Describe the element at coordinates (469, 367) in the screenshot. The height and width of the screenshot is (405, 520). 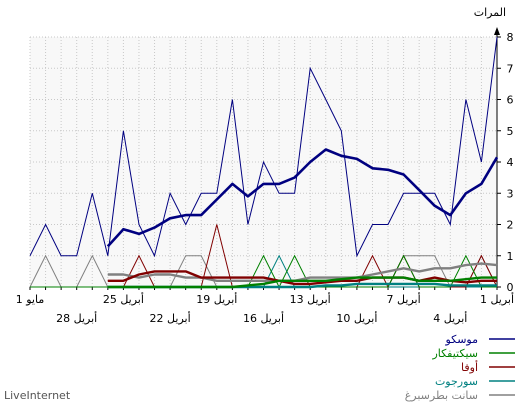
I see `legend-entry: أوفا` at that location.